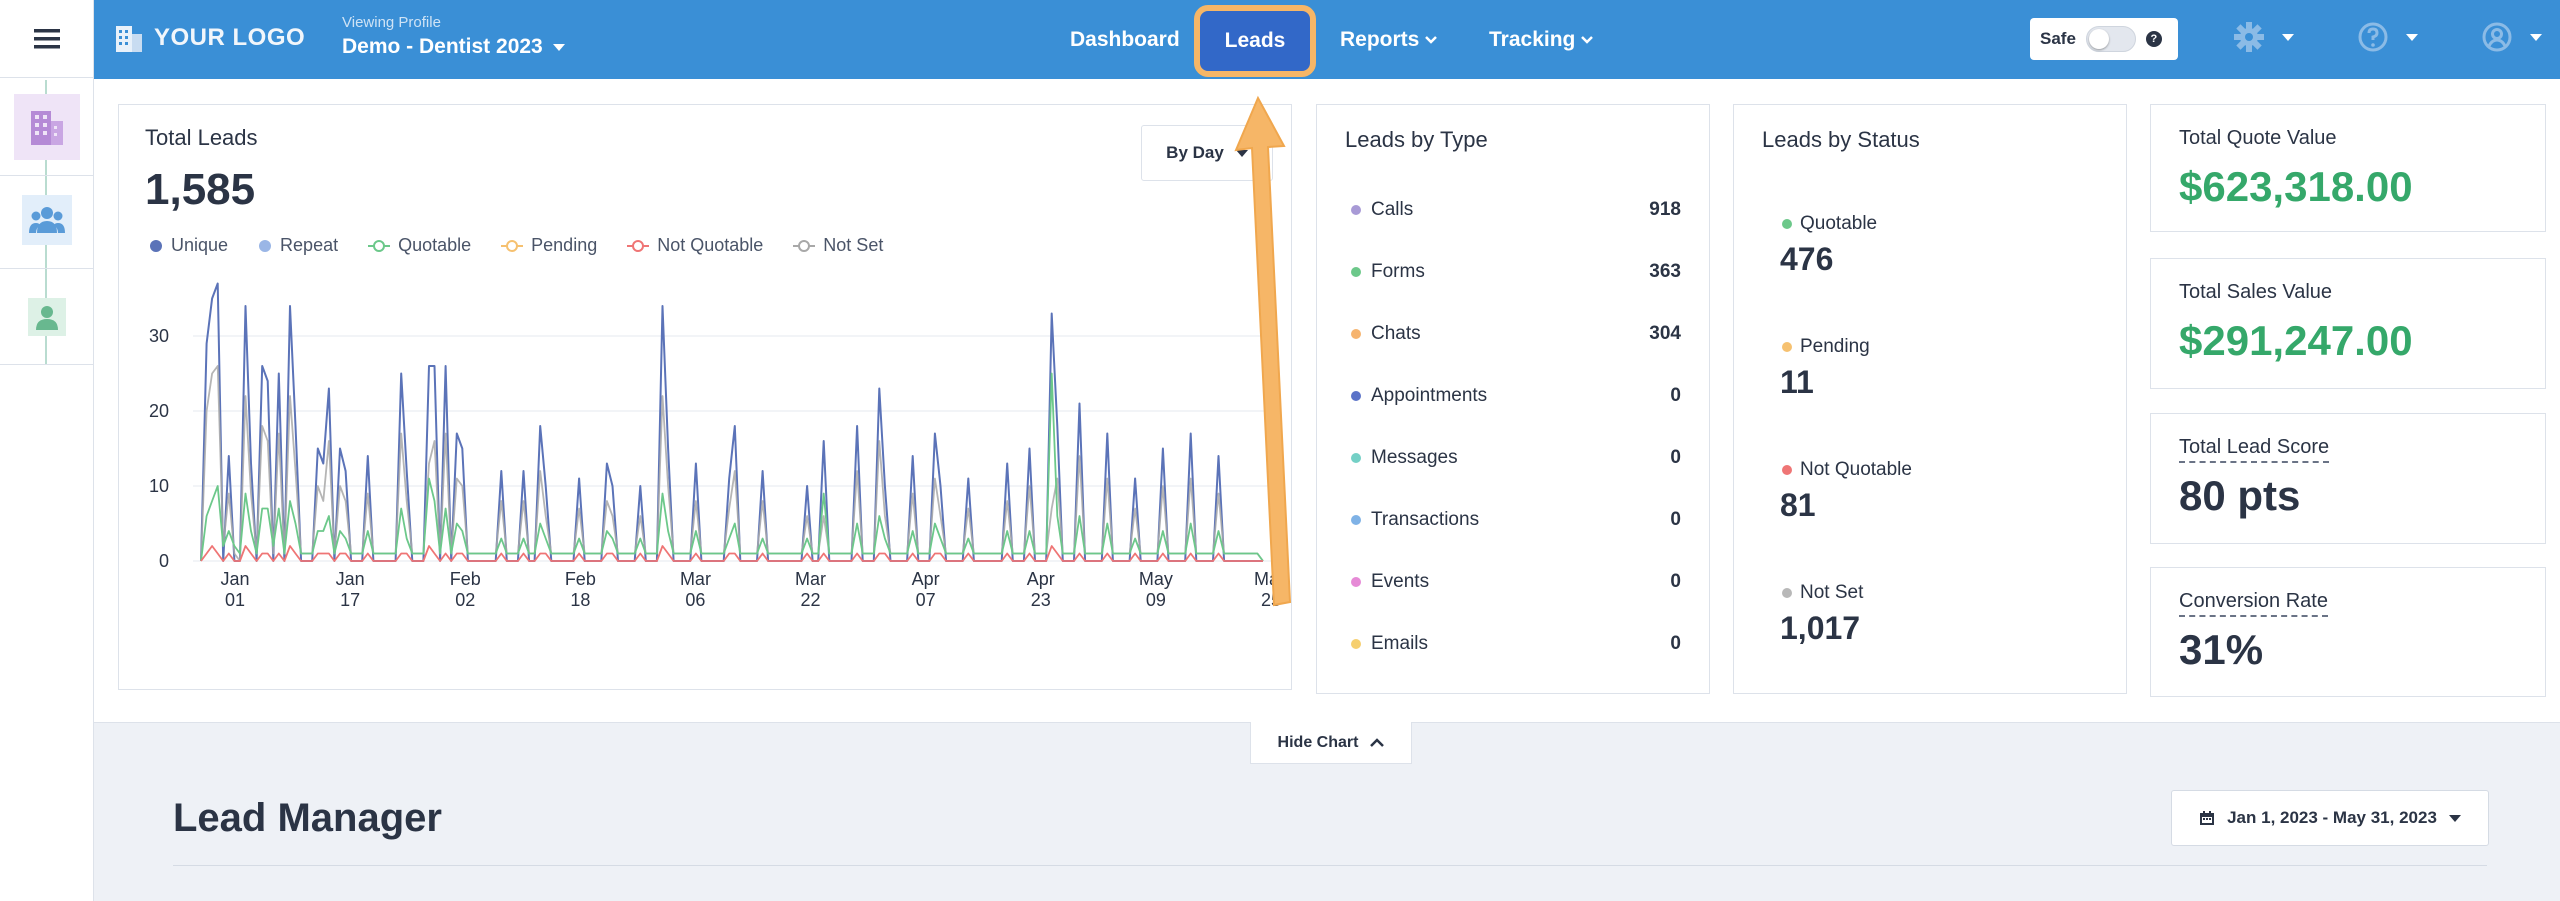 The height and width of the screenshot is (901, 2560). I want to click on type-row-emails: Emails 0, so click(1516, 644).